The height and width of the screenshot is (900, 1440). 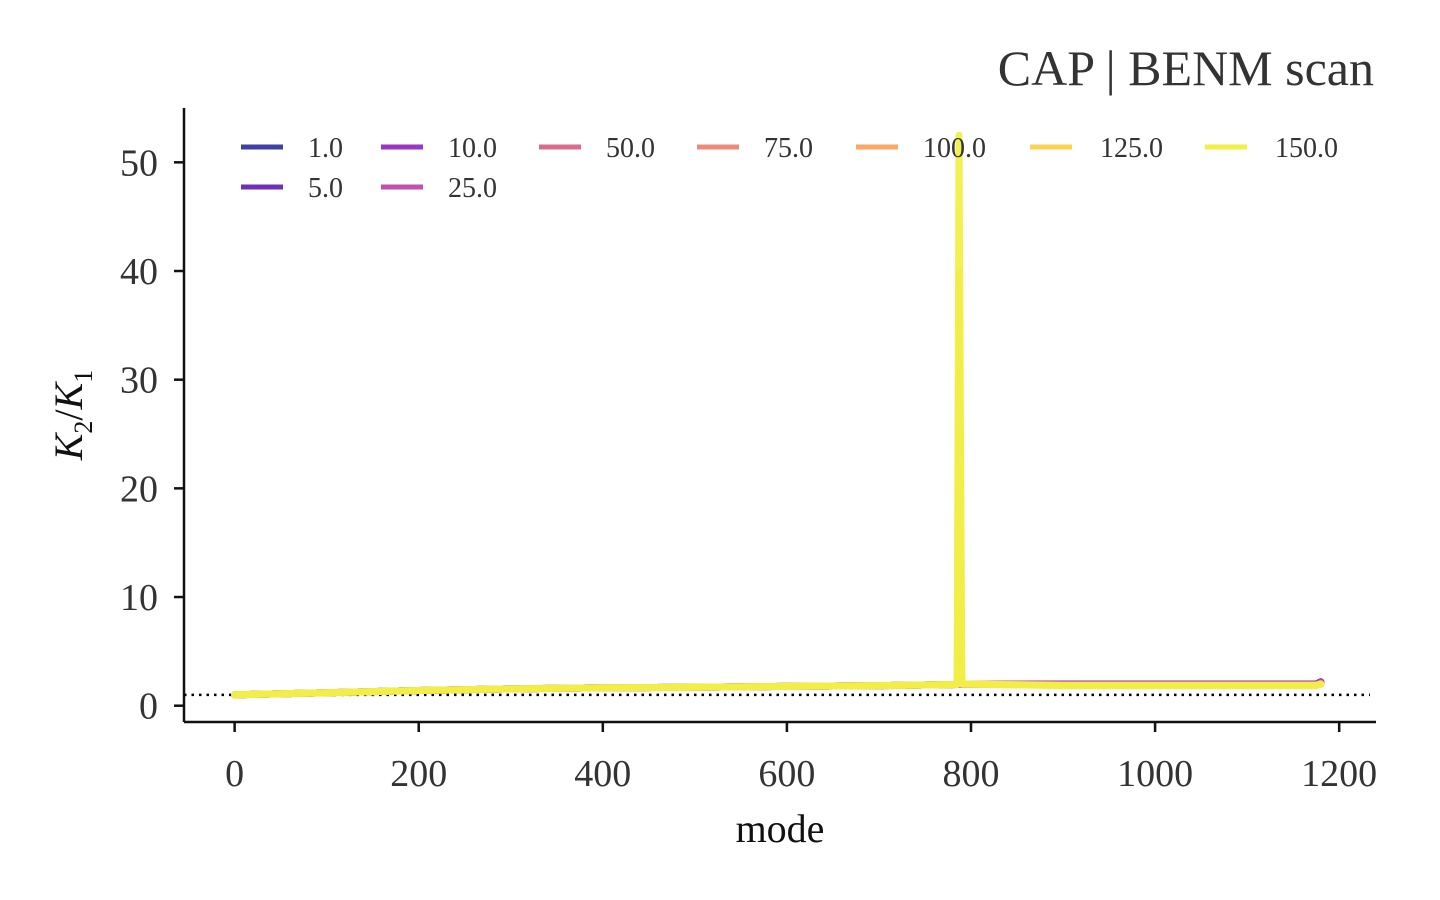 I want to click on legend-label: 125.0, so click(x=1131, y=148).